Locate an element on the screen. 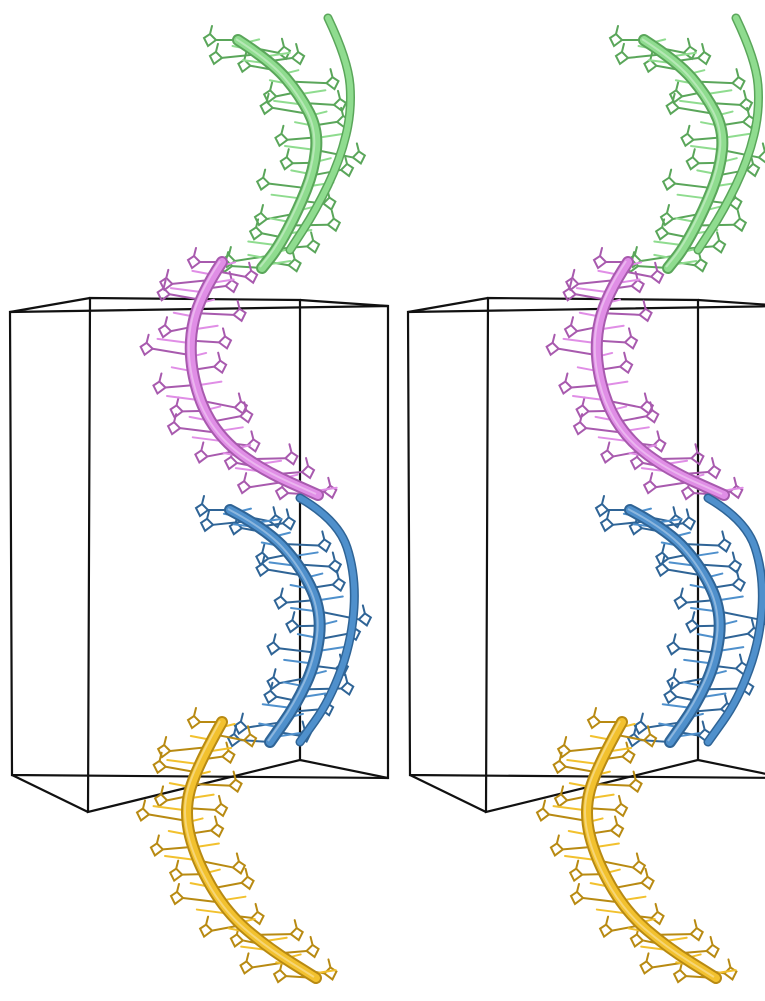 Image resolution: width=765 pixels, height=1001 pixels. segment-4-bases is located at coordinates (236, 845).